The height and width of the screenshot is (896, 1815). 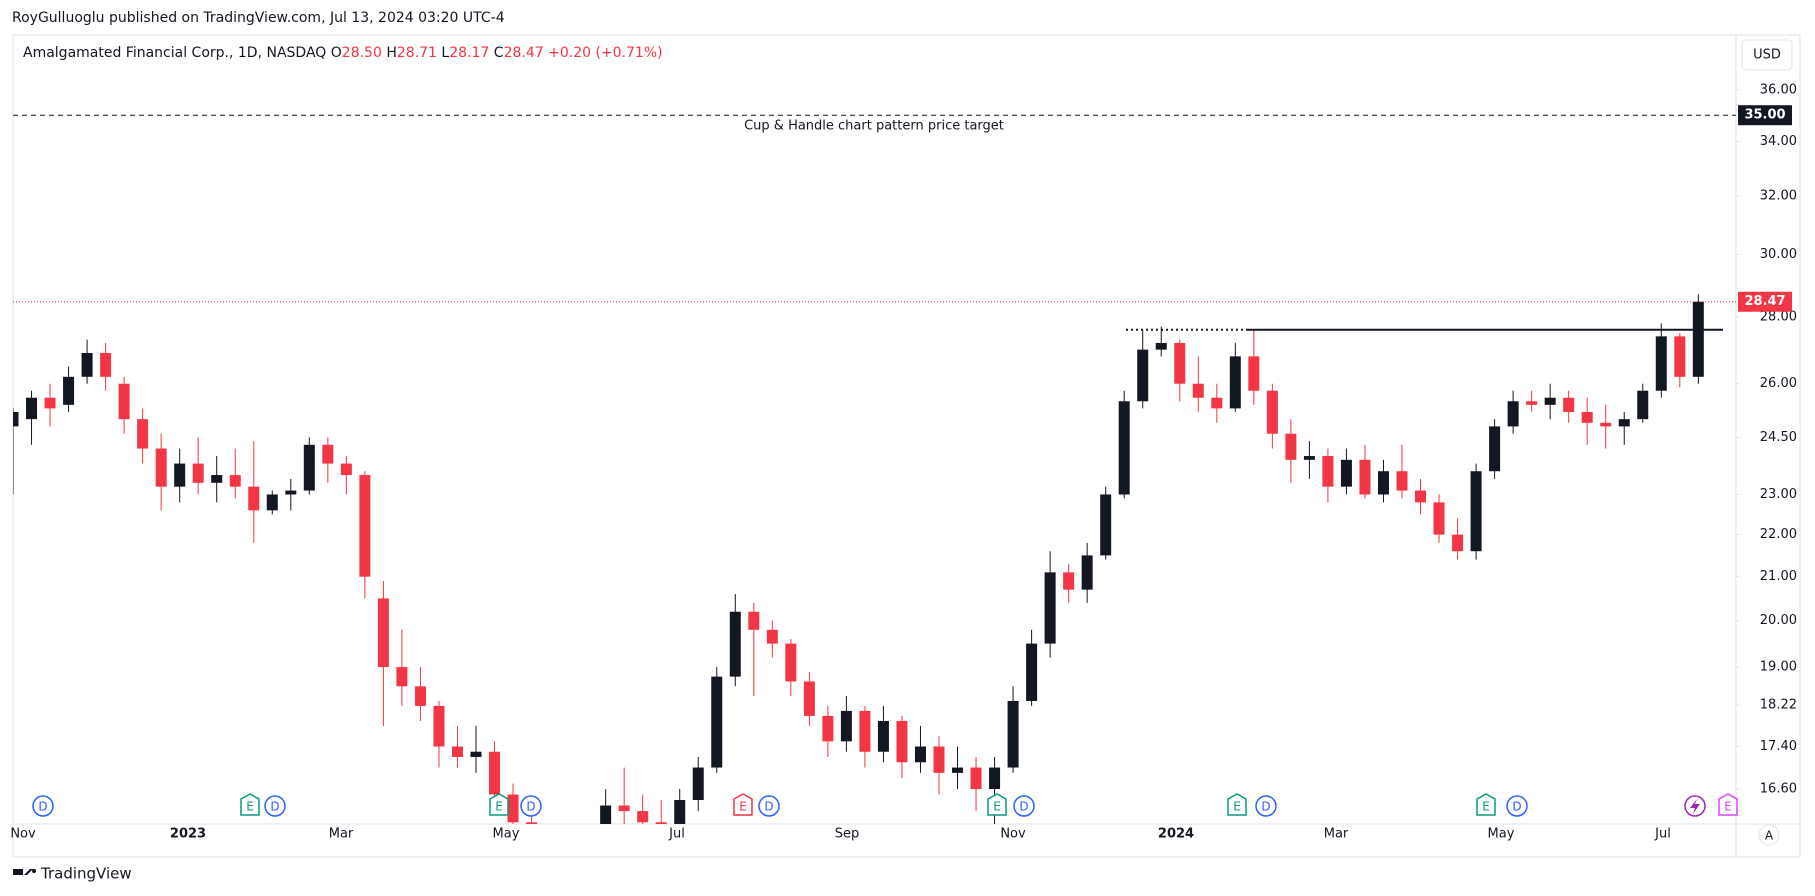 What do you see at coordinates (1778, 254) in the screenshot?
I see `y-tick-label: 30.00` at bounding box center [1778, 254].